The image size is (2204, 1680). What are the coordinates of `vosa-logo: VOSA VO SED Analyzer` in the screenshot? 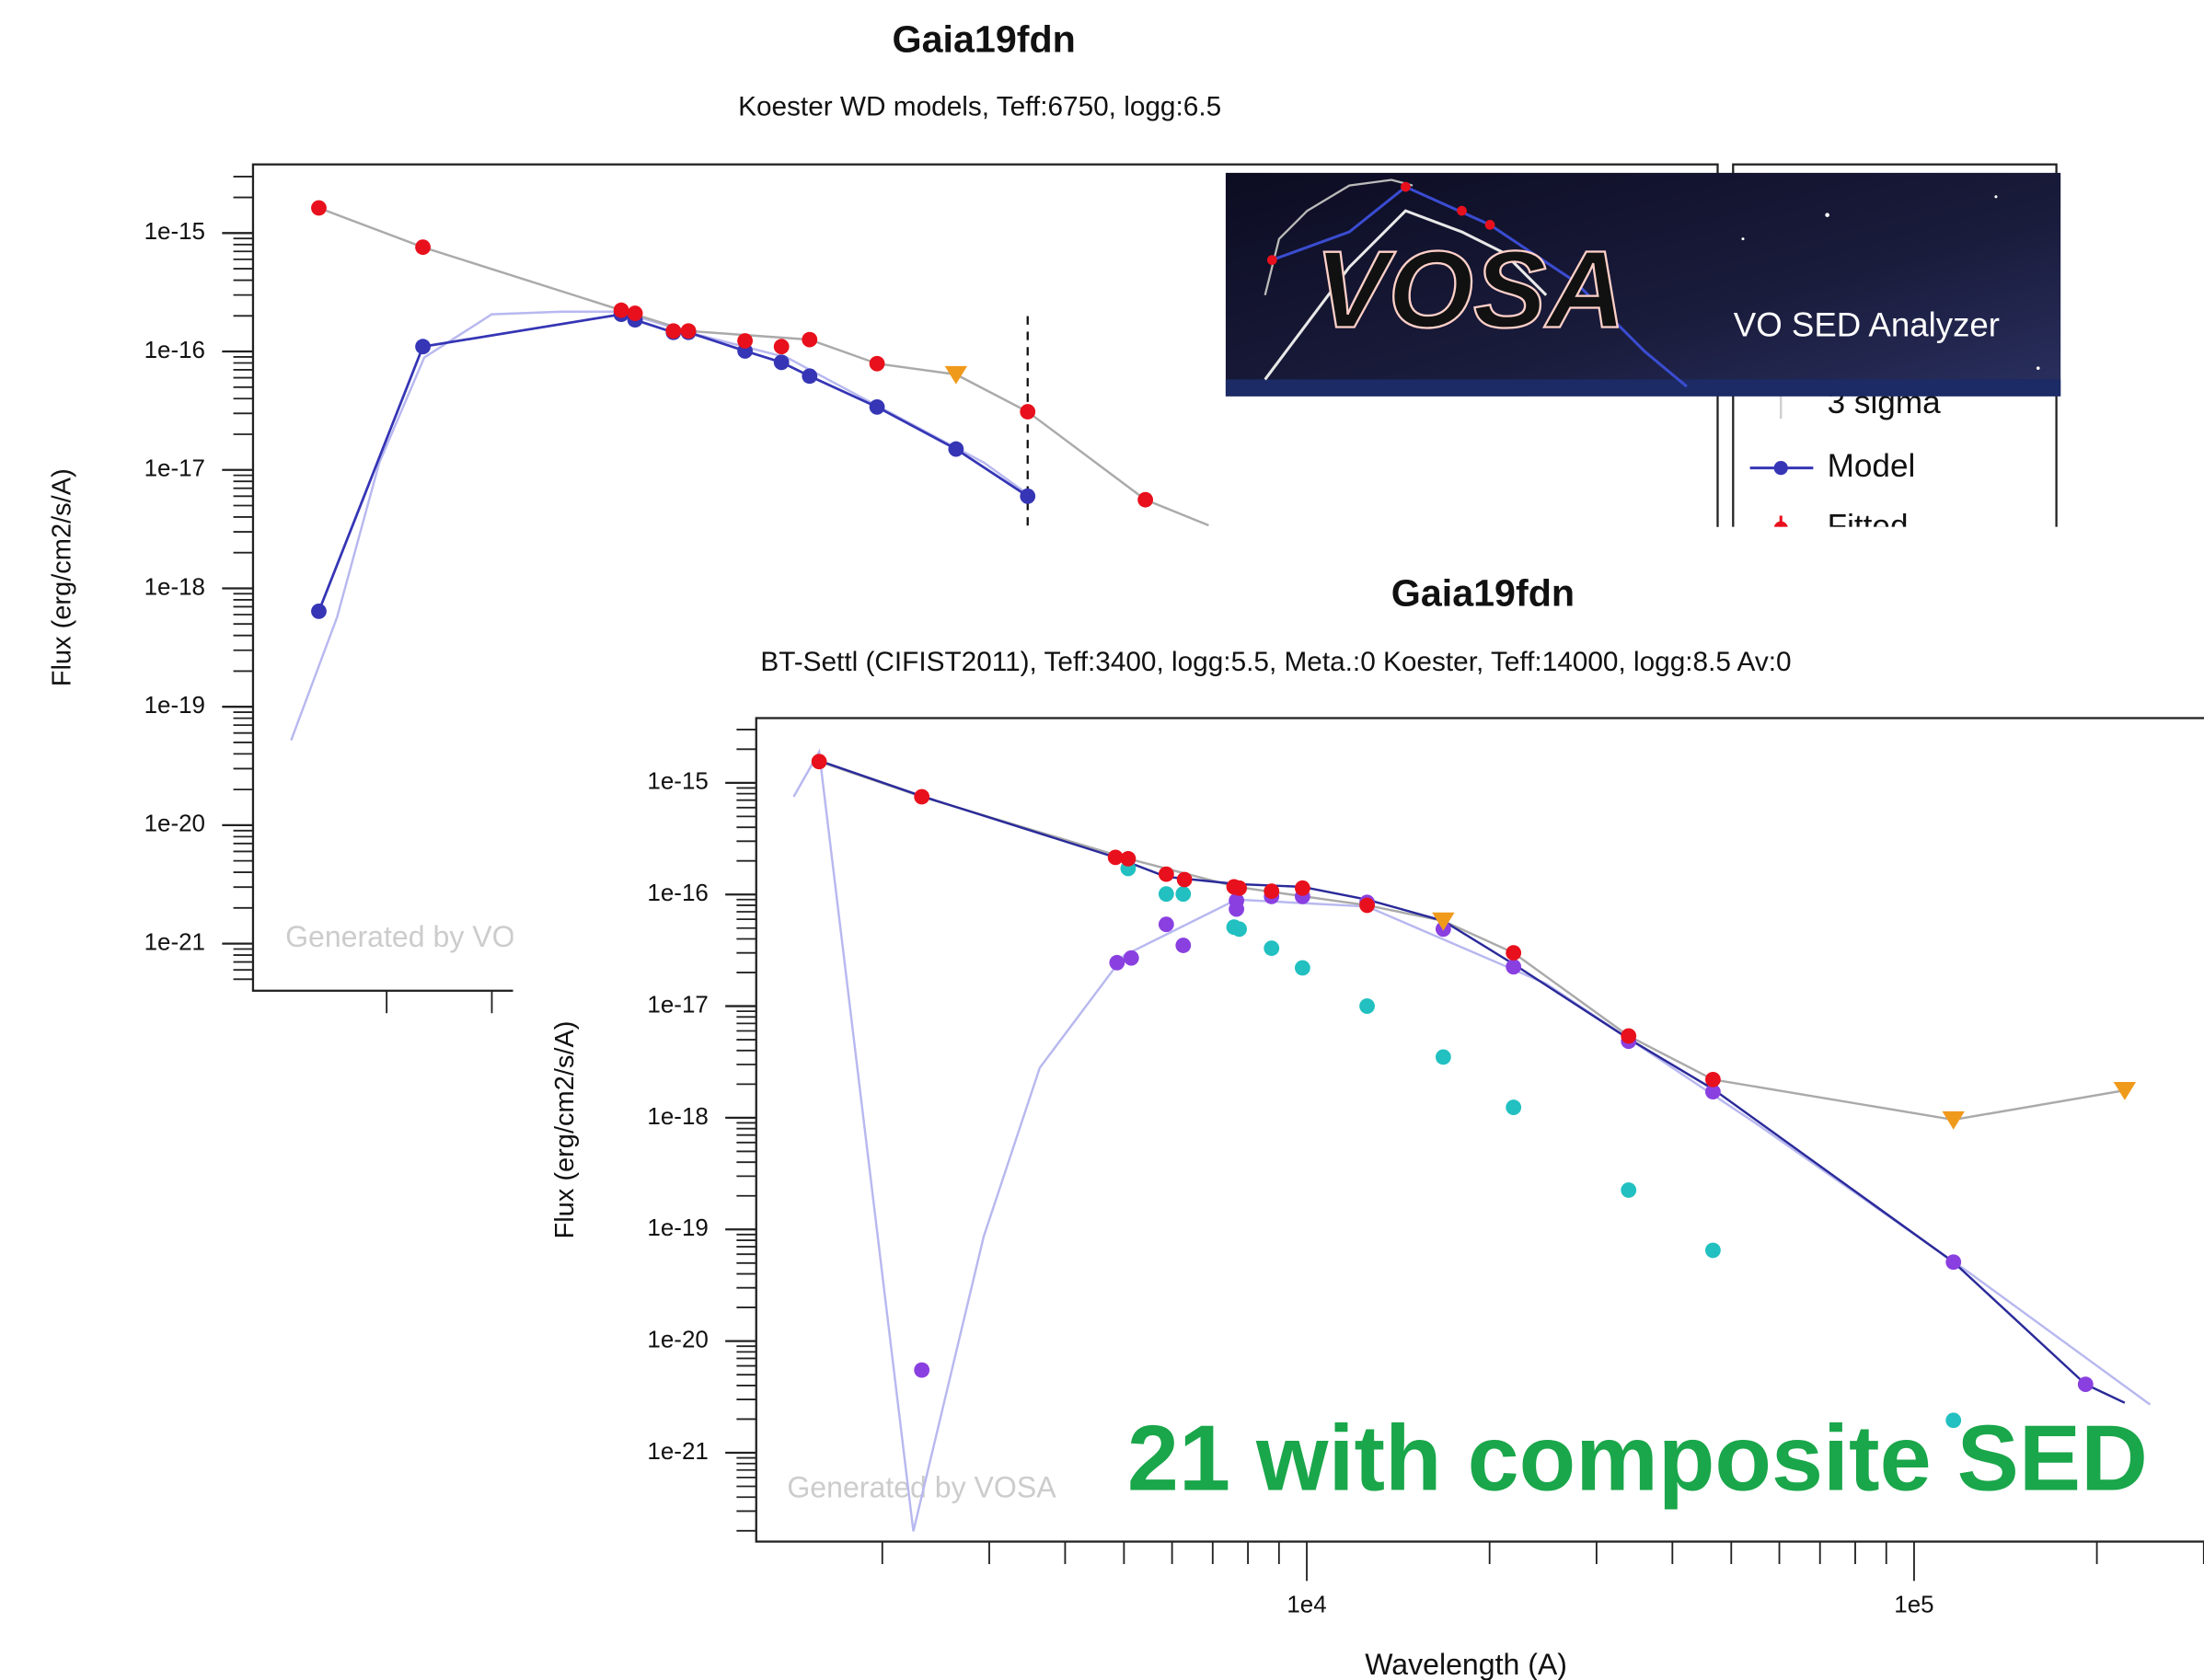 It's located at (1643, 284).